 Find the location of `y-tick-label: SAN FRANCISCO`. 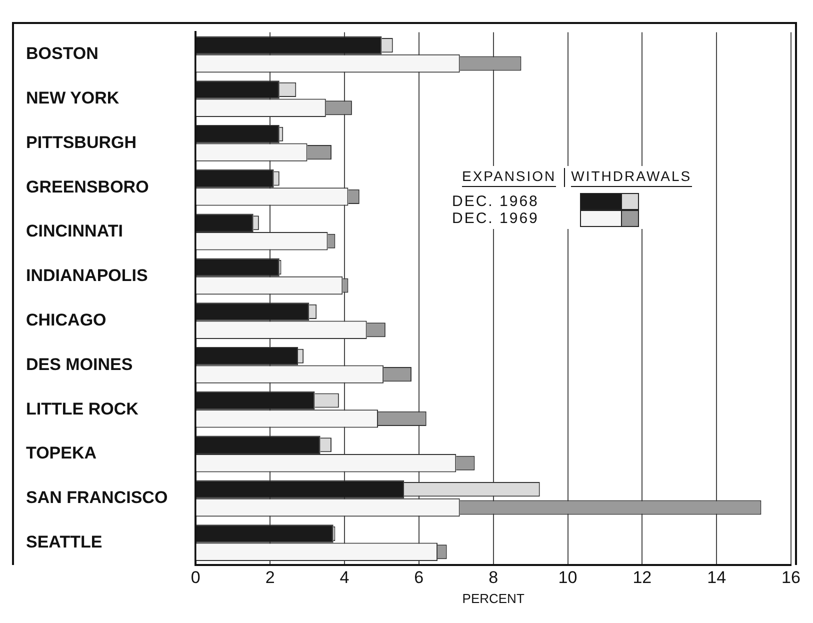

y-tick-label: SAN FRANCISCO is located at coordinates (97, 498).